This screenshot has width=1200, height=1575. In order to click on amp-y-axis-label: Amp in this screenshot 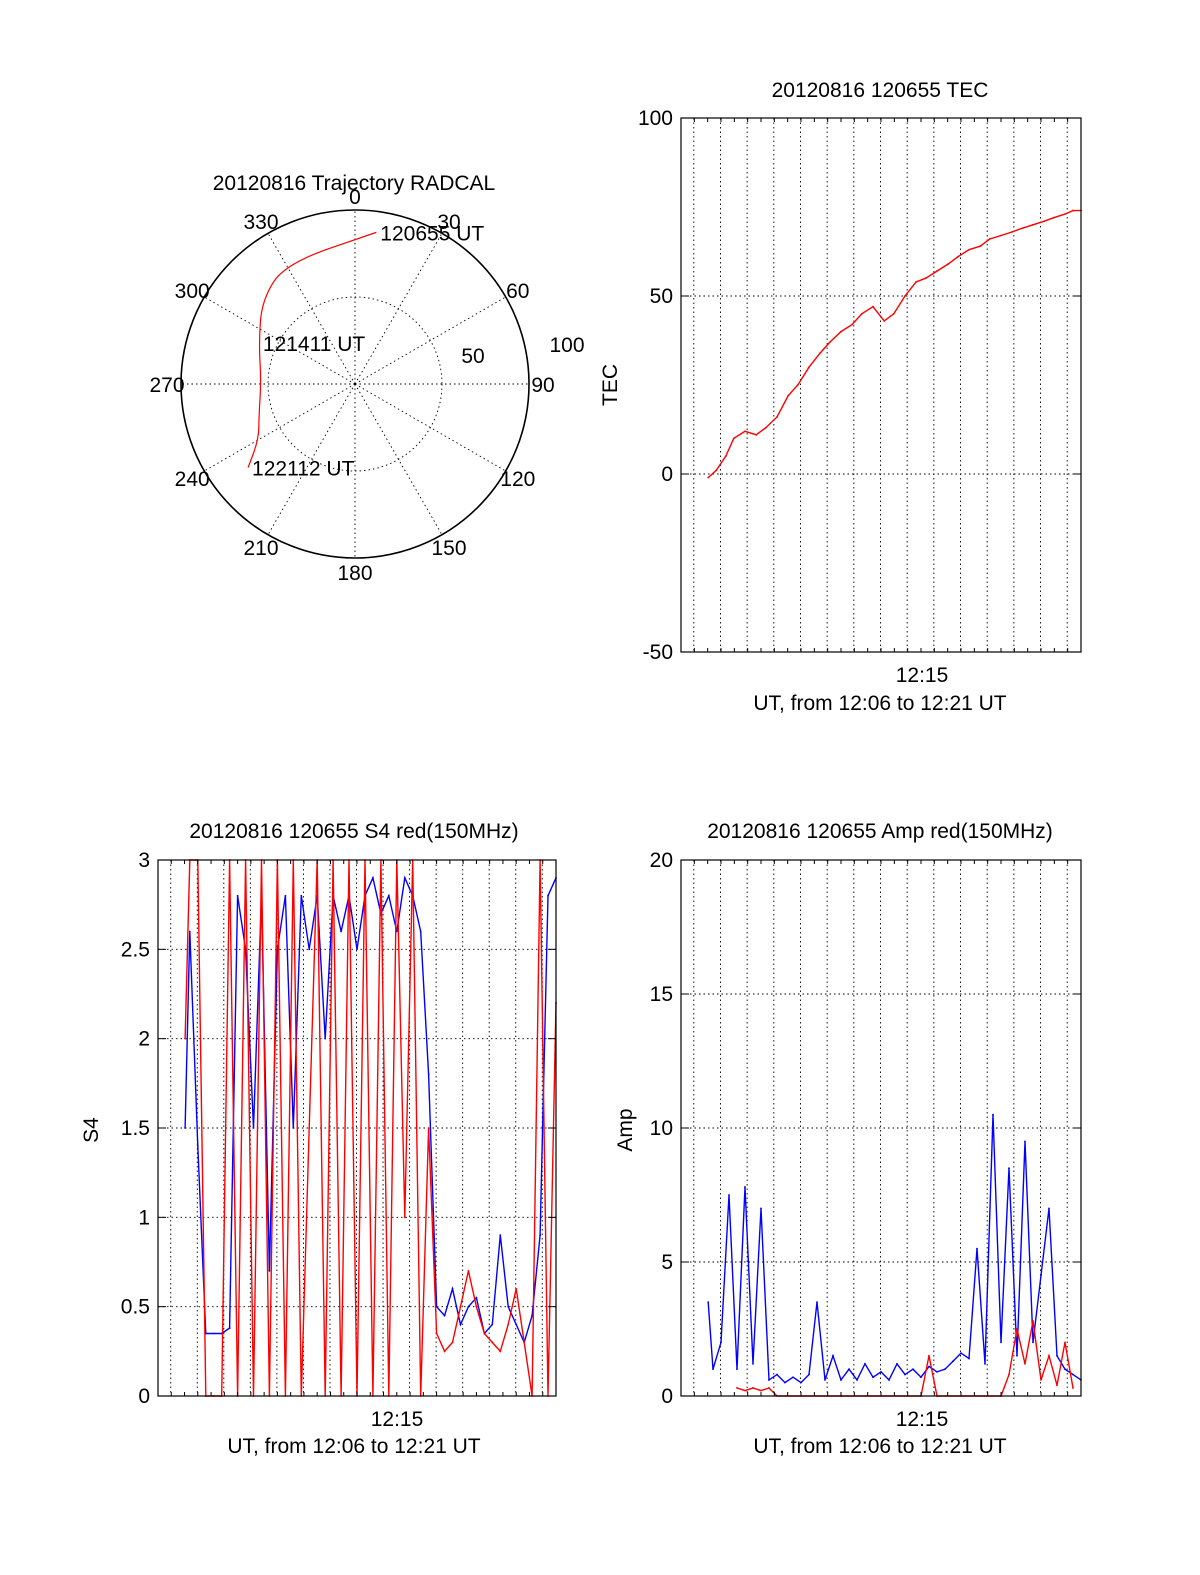, I will do `click(625, 1129)`.